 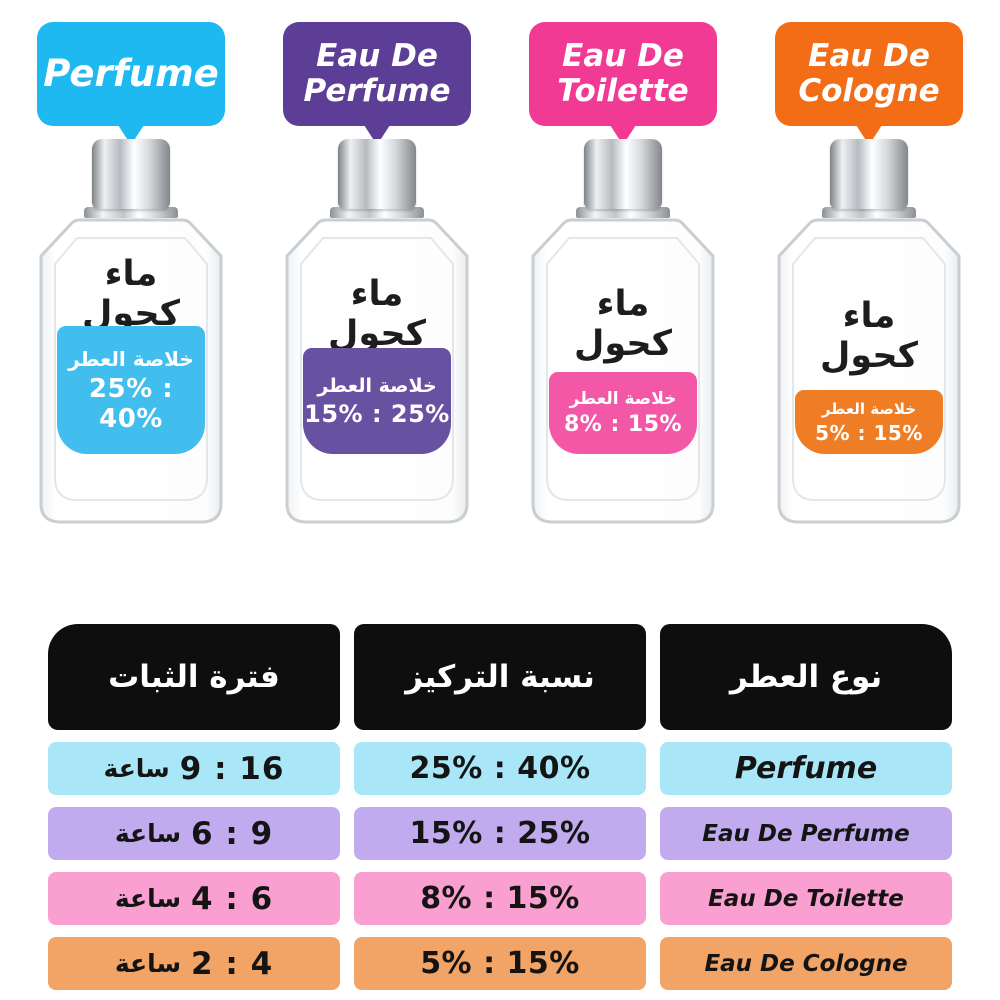 I want to click on table-header-type: نوع العطر, so click(x=806, y=677).